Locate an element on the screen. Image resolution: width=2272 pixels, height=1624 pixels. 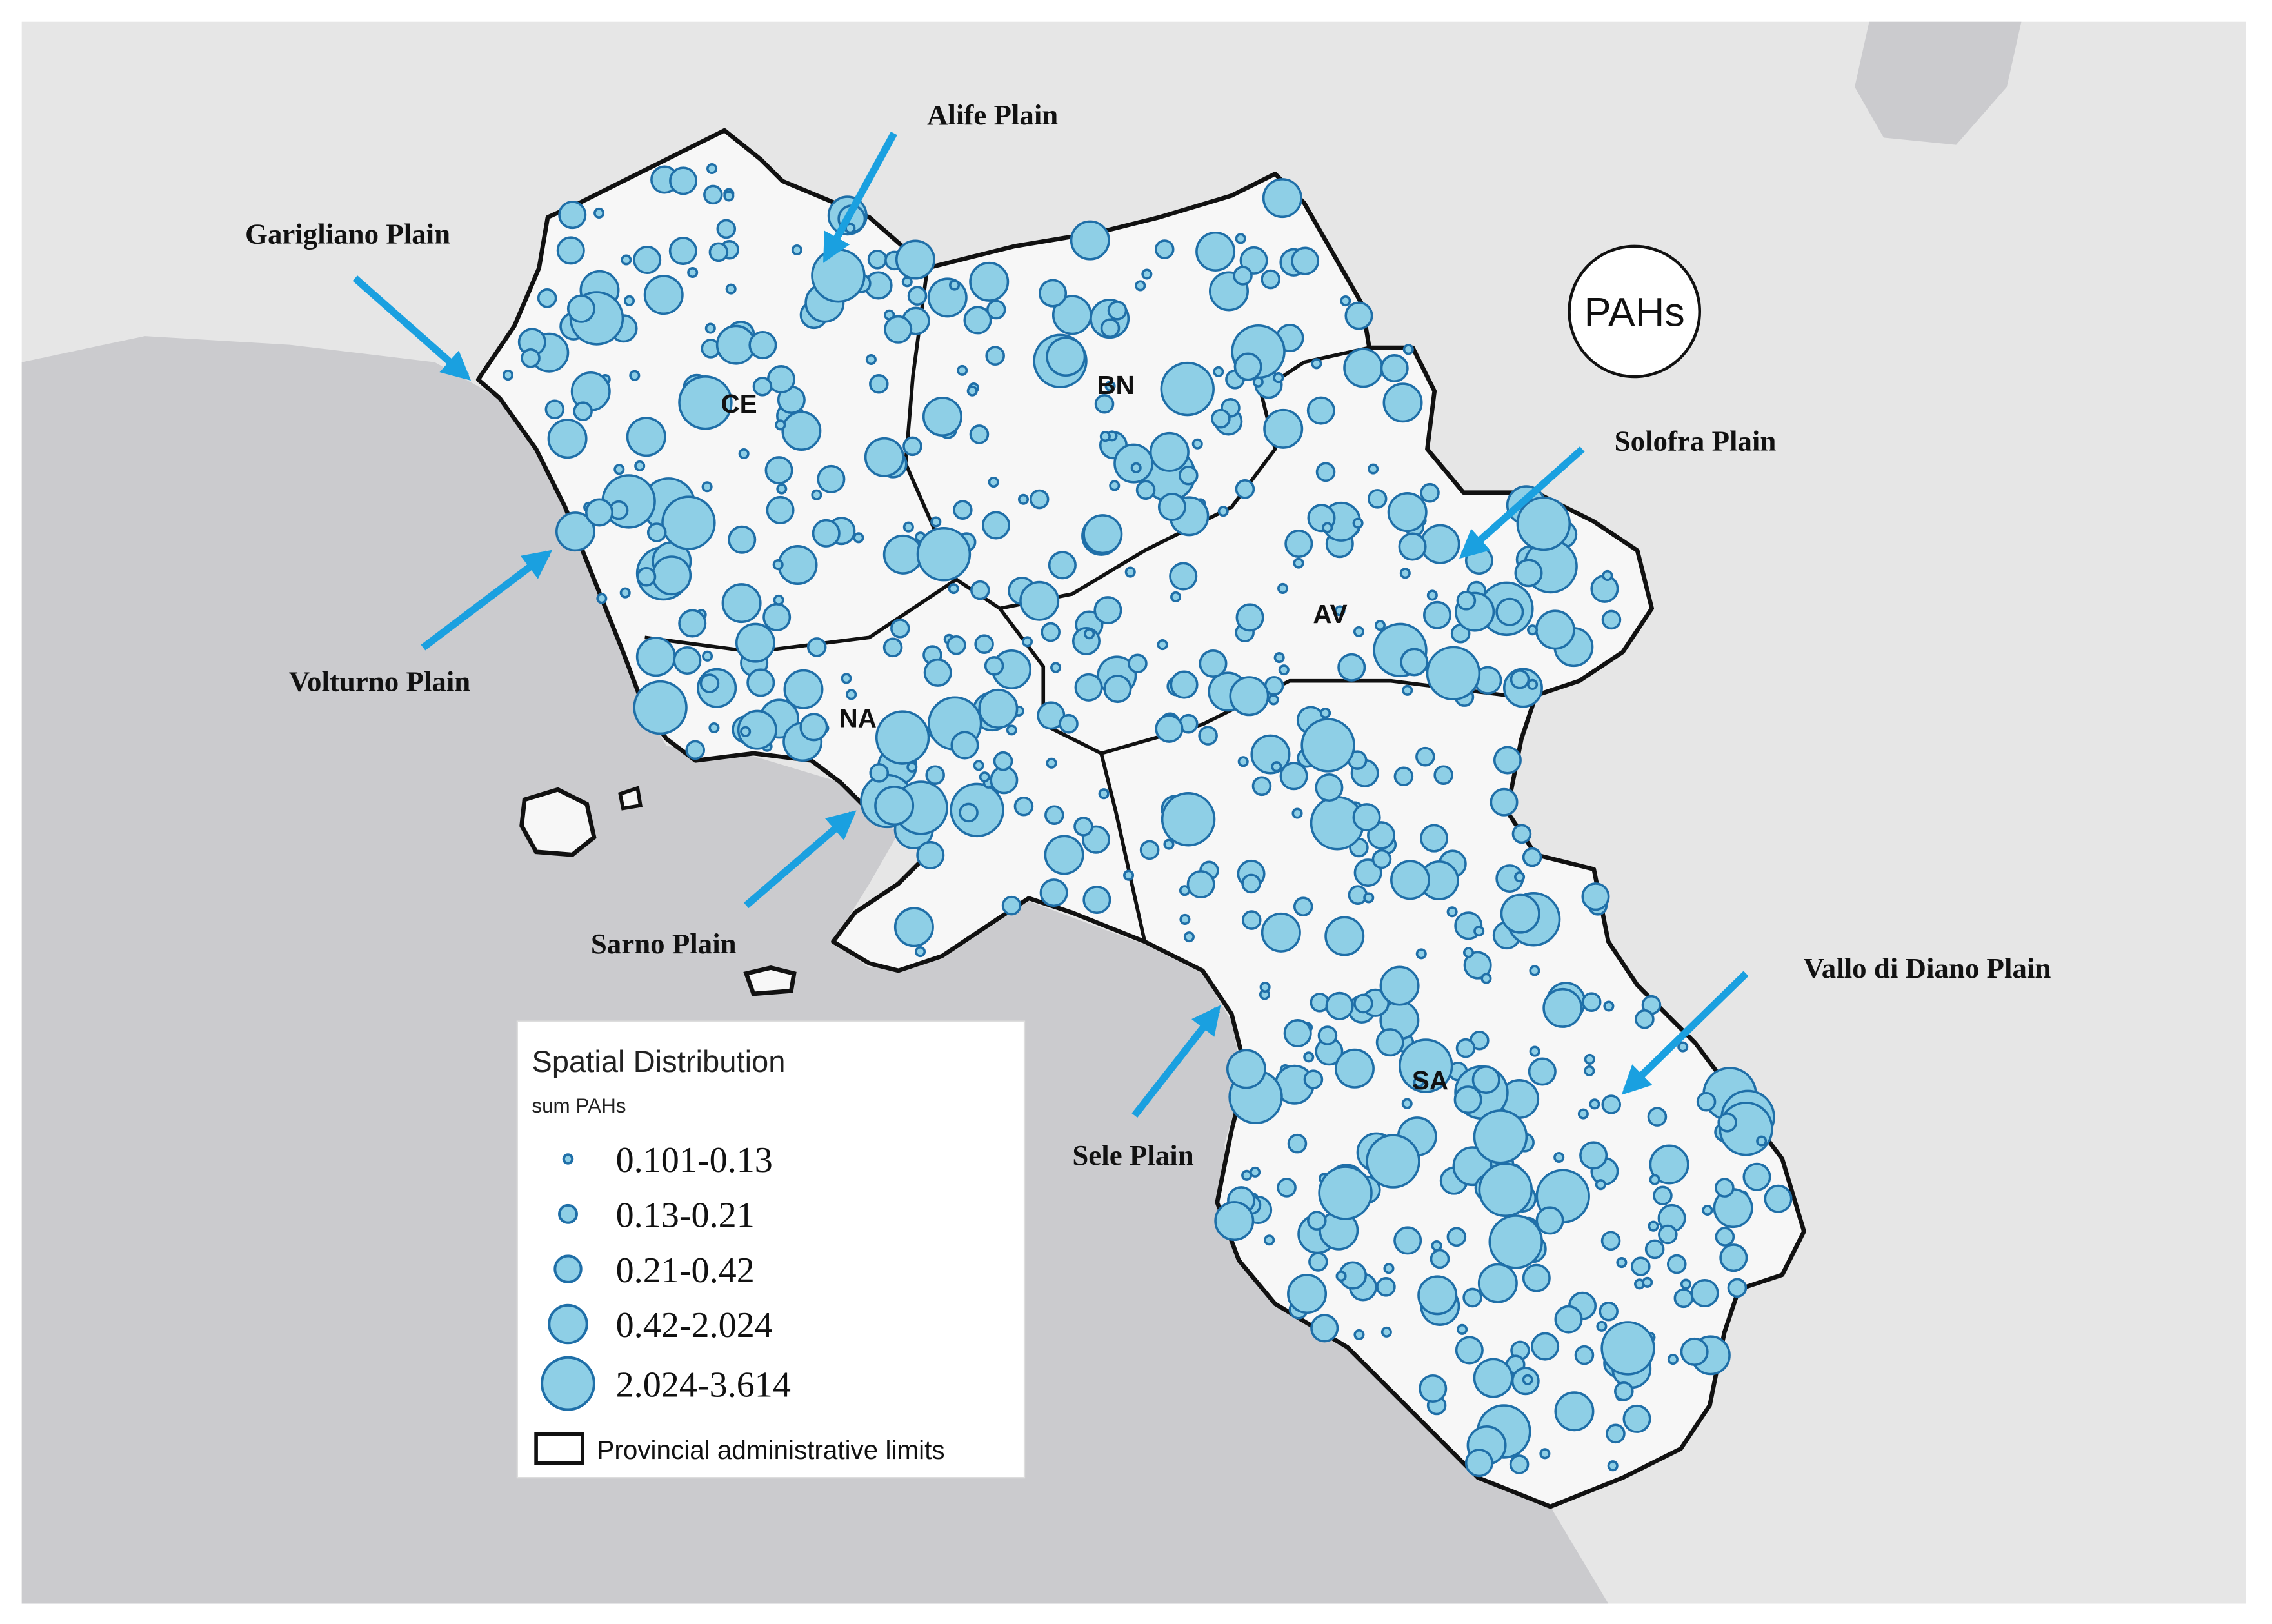
legend-label: 2.024-3.614 is located at coordinates (703, 1385).